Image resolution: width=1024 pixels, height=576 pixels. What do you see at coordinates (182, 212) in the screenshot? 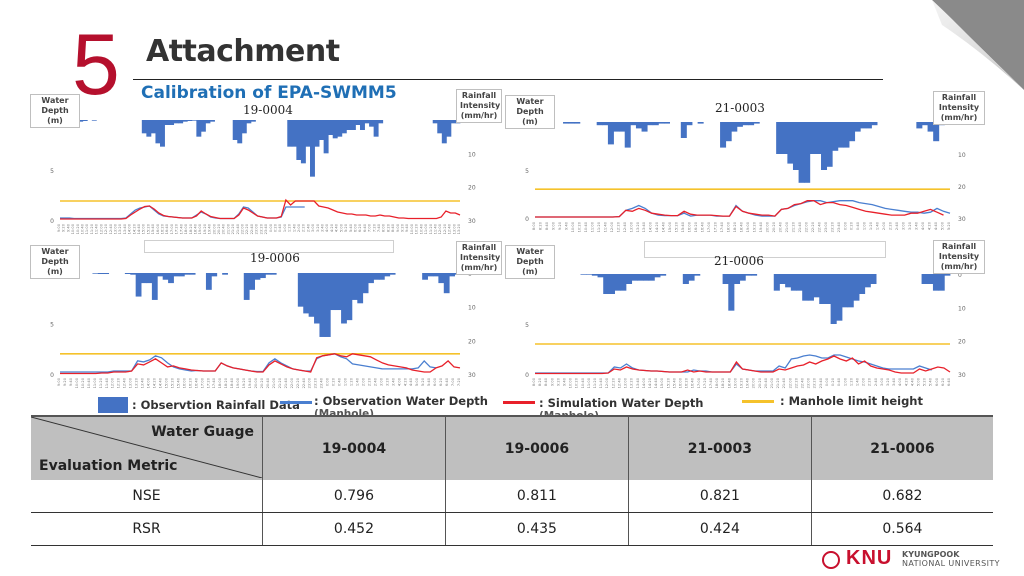
I see `observation-line` at bounding box center [182, 212].